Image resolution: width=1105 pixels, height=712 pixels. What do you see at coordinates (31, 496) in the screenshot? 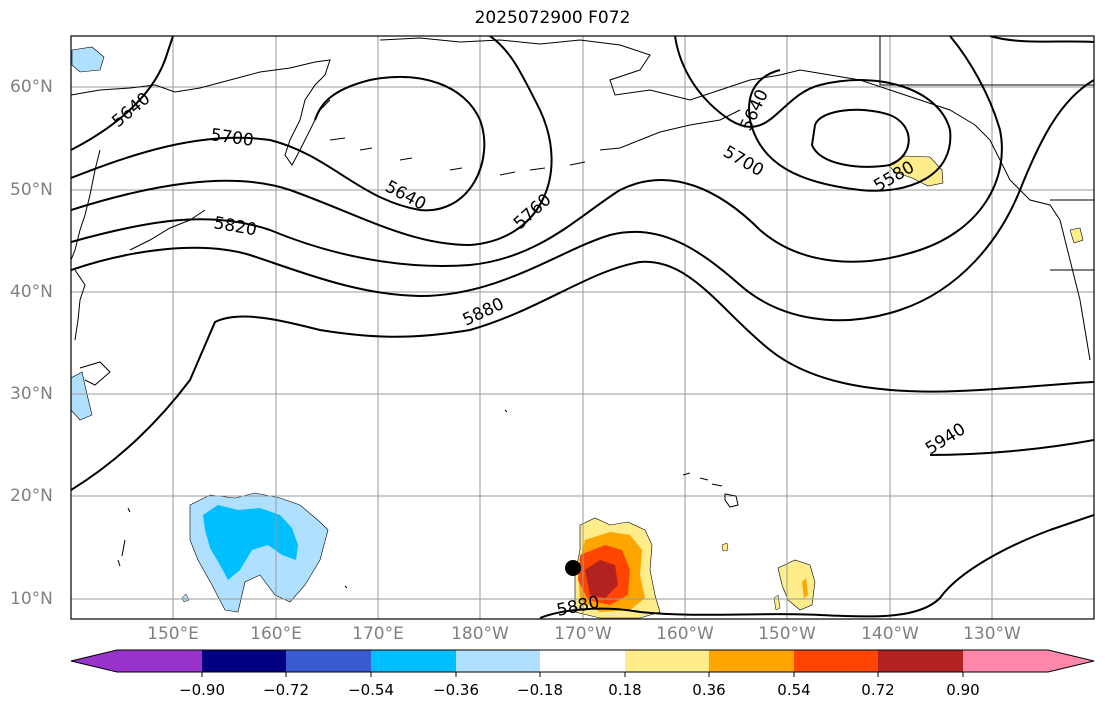
I see `lat-label: 20°N` at bounding box center [31, 496].